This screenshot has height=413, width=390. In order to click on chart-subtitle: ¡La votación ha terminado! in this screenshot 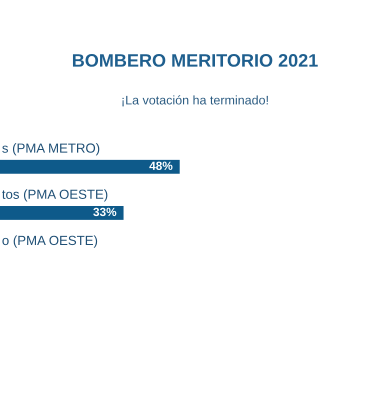, I will do `click(195, 100)`.